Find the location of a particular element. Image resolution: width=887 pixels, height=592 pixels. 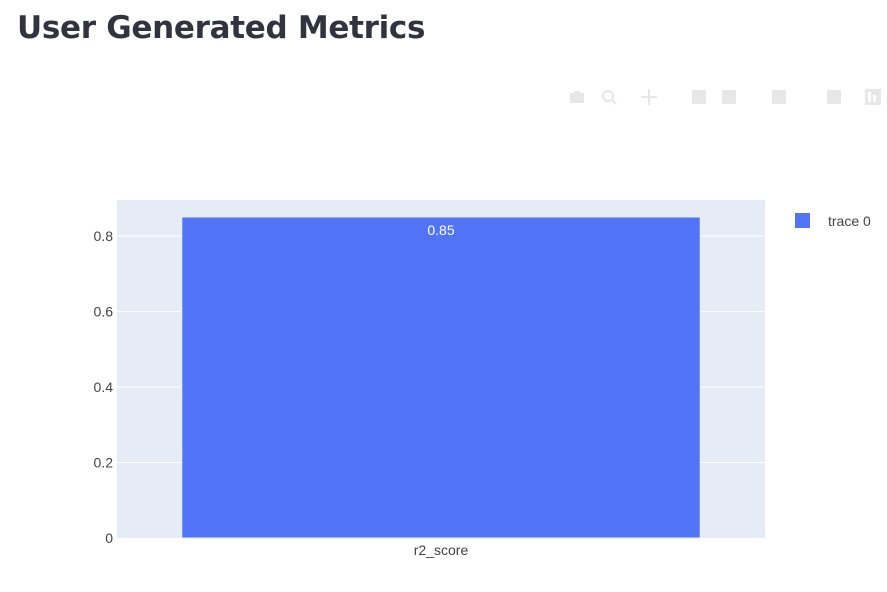

zoom-in-icon is located at coordinates (699, 97).